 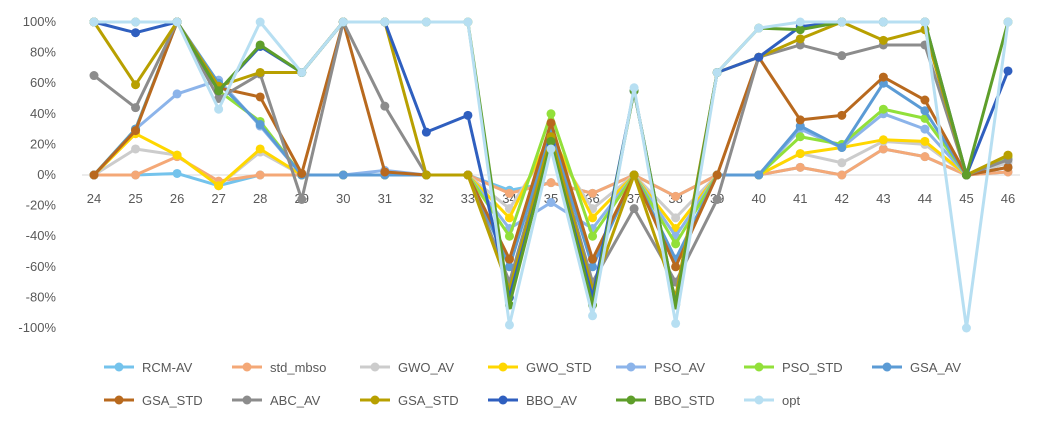 I want to click on legend-item: GSA_AV, so click(x=916, y=367).